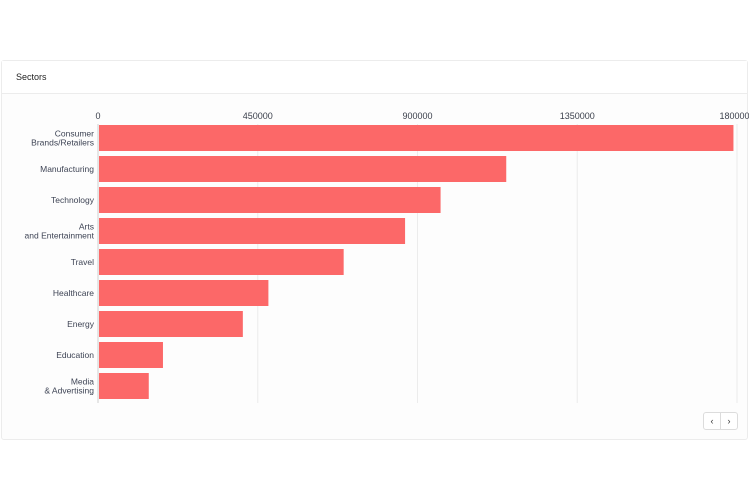 This screenshot has height=500, width=750. Describe the element at coordinates (97, 116) in the screenshot. I see `x-tick-label: 0` at that location.